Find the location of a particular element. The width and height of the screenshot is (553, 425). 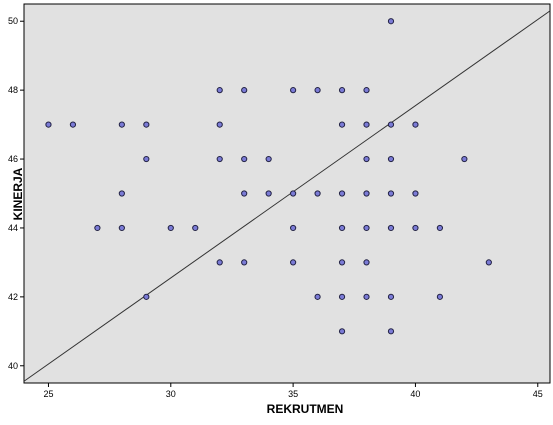

x-tick-label: 25 is located at coordinates (48, 394).